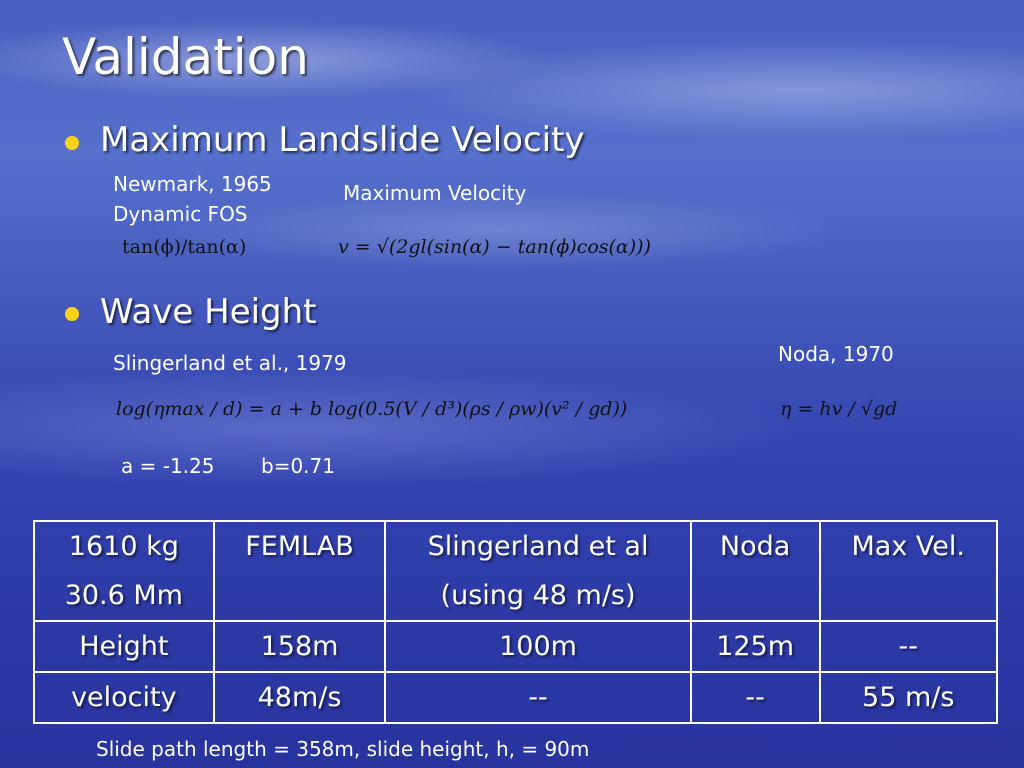  Describe the element at coordinates (208, 312) in the screenshot. I see `bullet: Wave Height` at that location.